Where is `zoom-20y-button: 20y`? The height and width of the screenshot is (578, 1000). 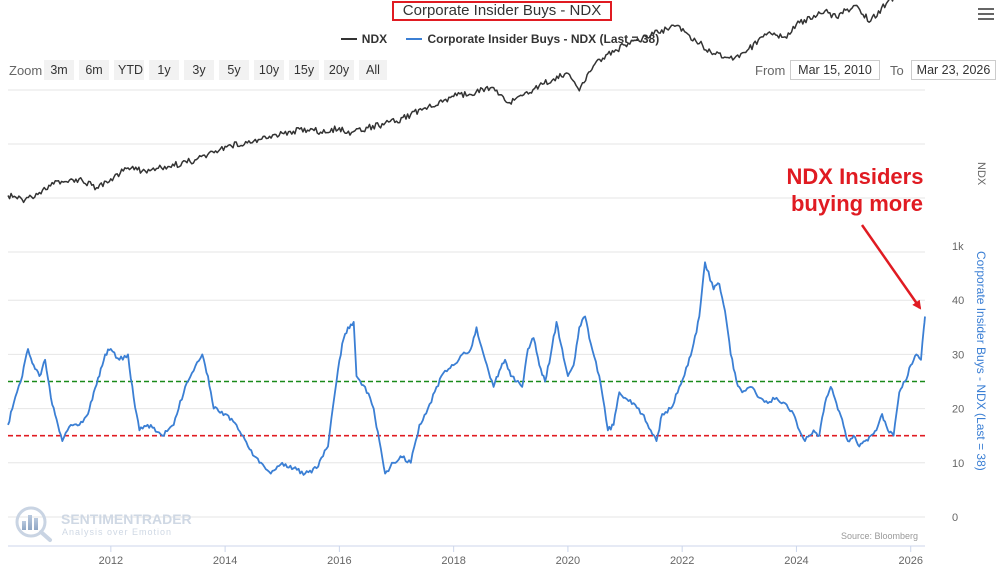
zoom-20y-button: 20y is located at coordinates (339, 70).